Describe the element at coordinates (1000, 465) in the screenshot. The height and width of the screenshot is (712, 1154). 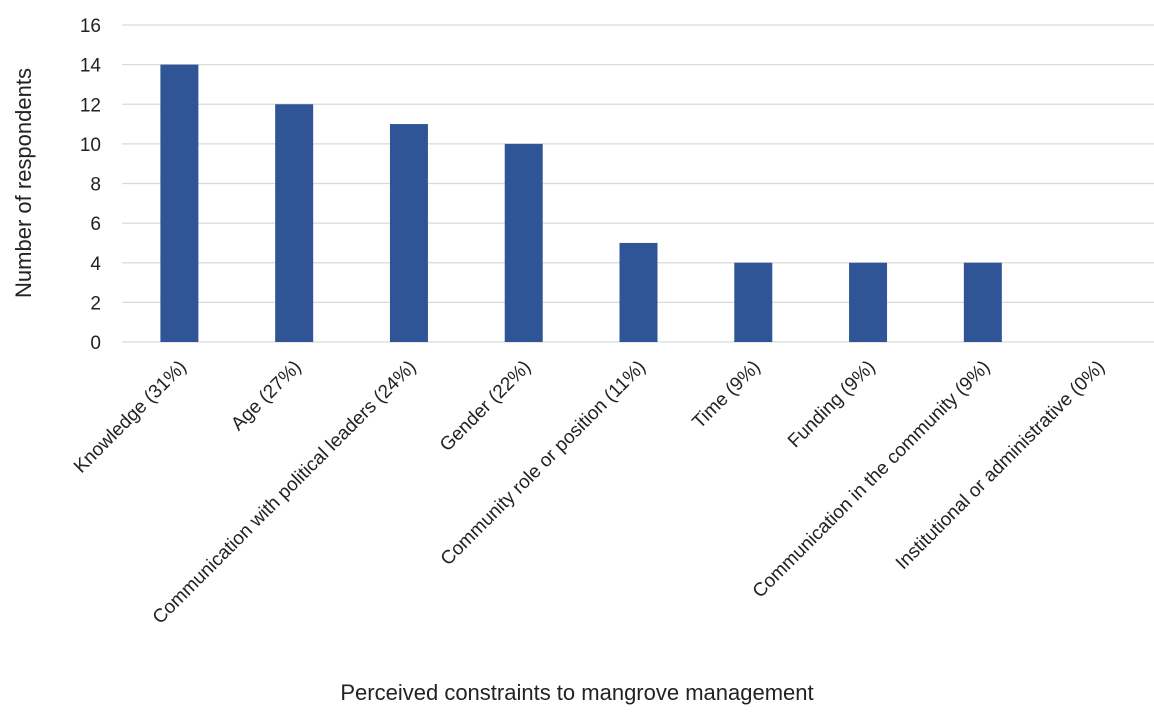
I see `x-category-label: Institutional or administrative (0%)` at that location.